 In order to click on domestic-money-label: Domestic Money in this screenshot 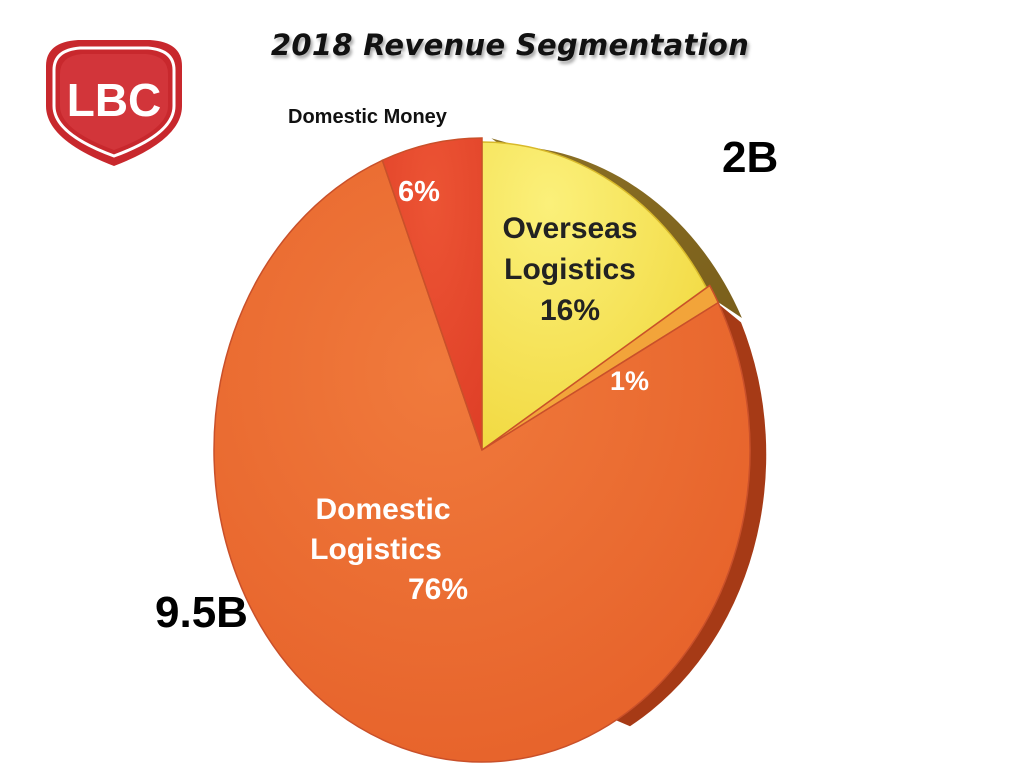, I will do `click(367, 117)`.